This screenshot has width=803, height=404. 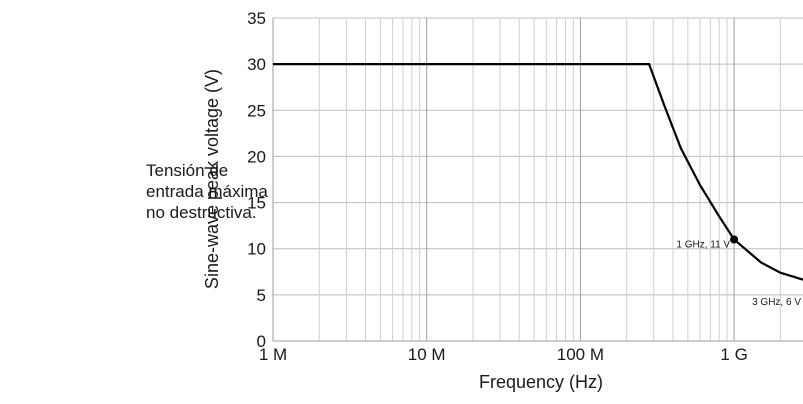 What do you see at coordinates (541, 382) in the screenshot?
I see `x-axis-title: Frequency (Hz)` at bounding box center [541, 382].